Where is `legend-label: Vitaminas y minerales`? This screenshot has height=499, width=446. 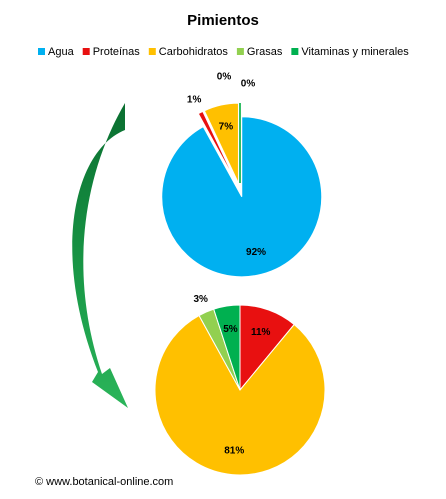 legend-label: Vitaminas y minerales is located at coordinates (355, 52).